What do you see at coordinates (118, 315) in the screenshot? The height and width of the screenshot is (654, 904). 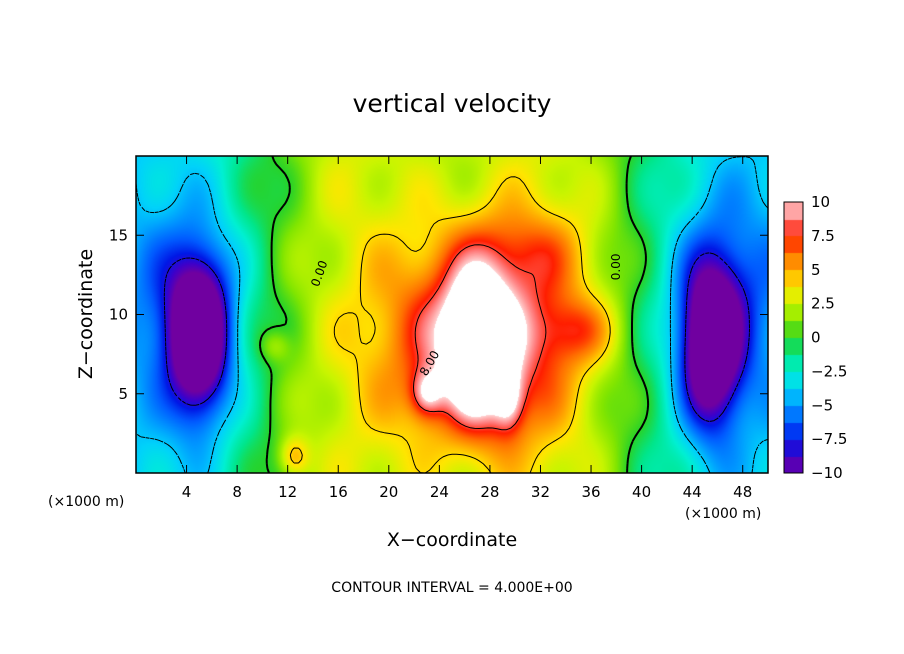 I see `y-tick-label: 10` at bounding box center [118, 315].